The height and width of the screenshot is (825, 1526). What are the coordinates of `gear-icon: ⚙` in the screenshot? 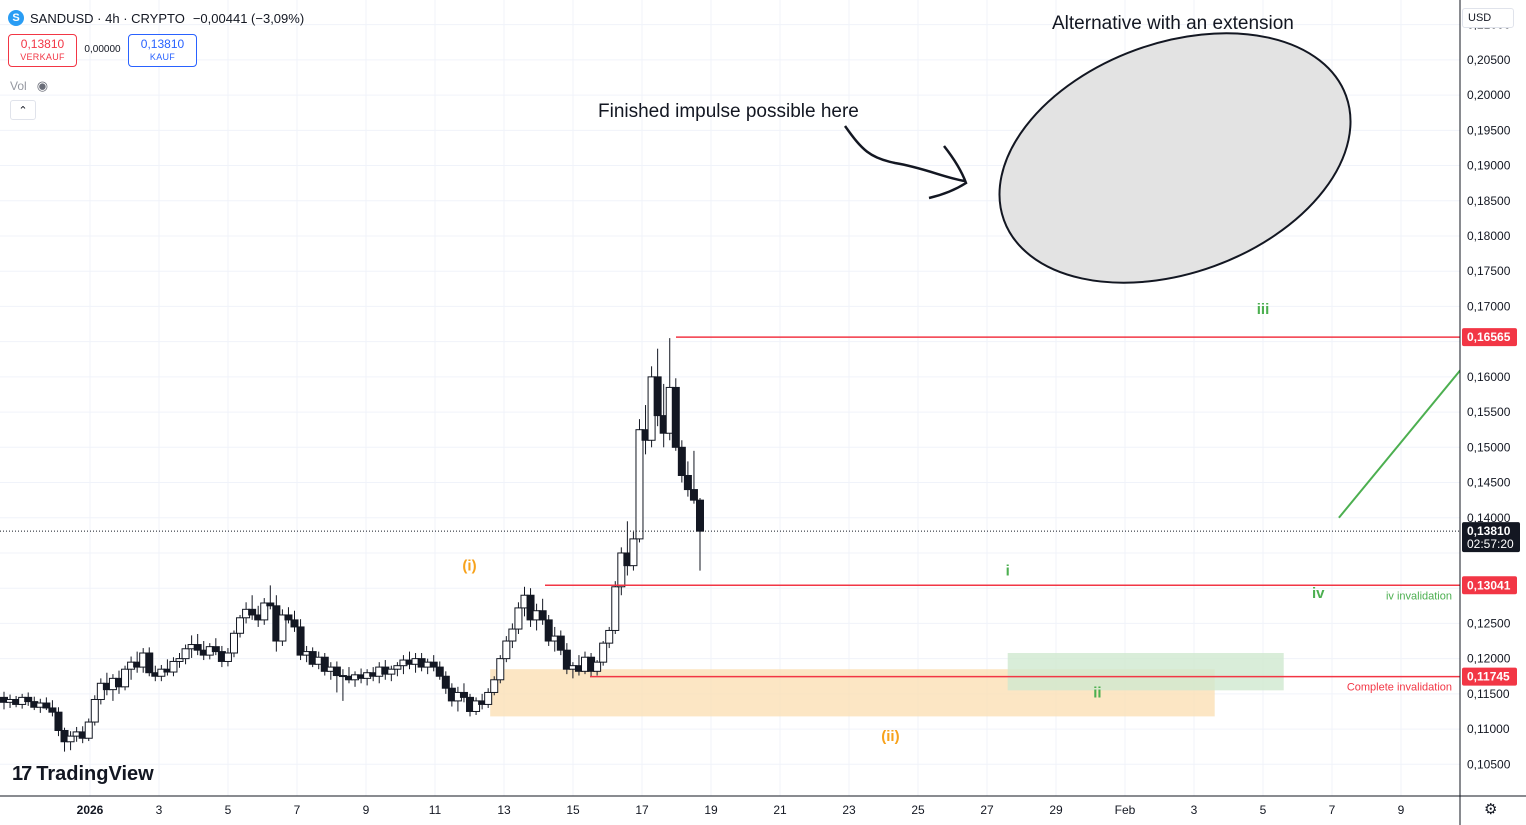 It's located at (1491, 809).